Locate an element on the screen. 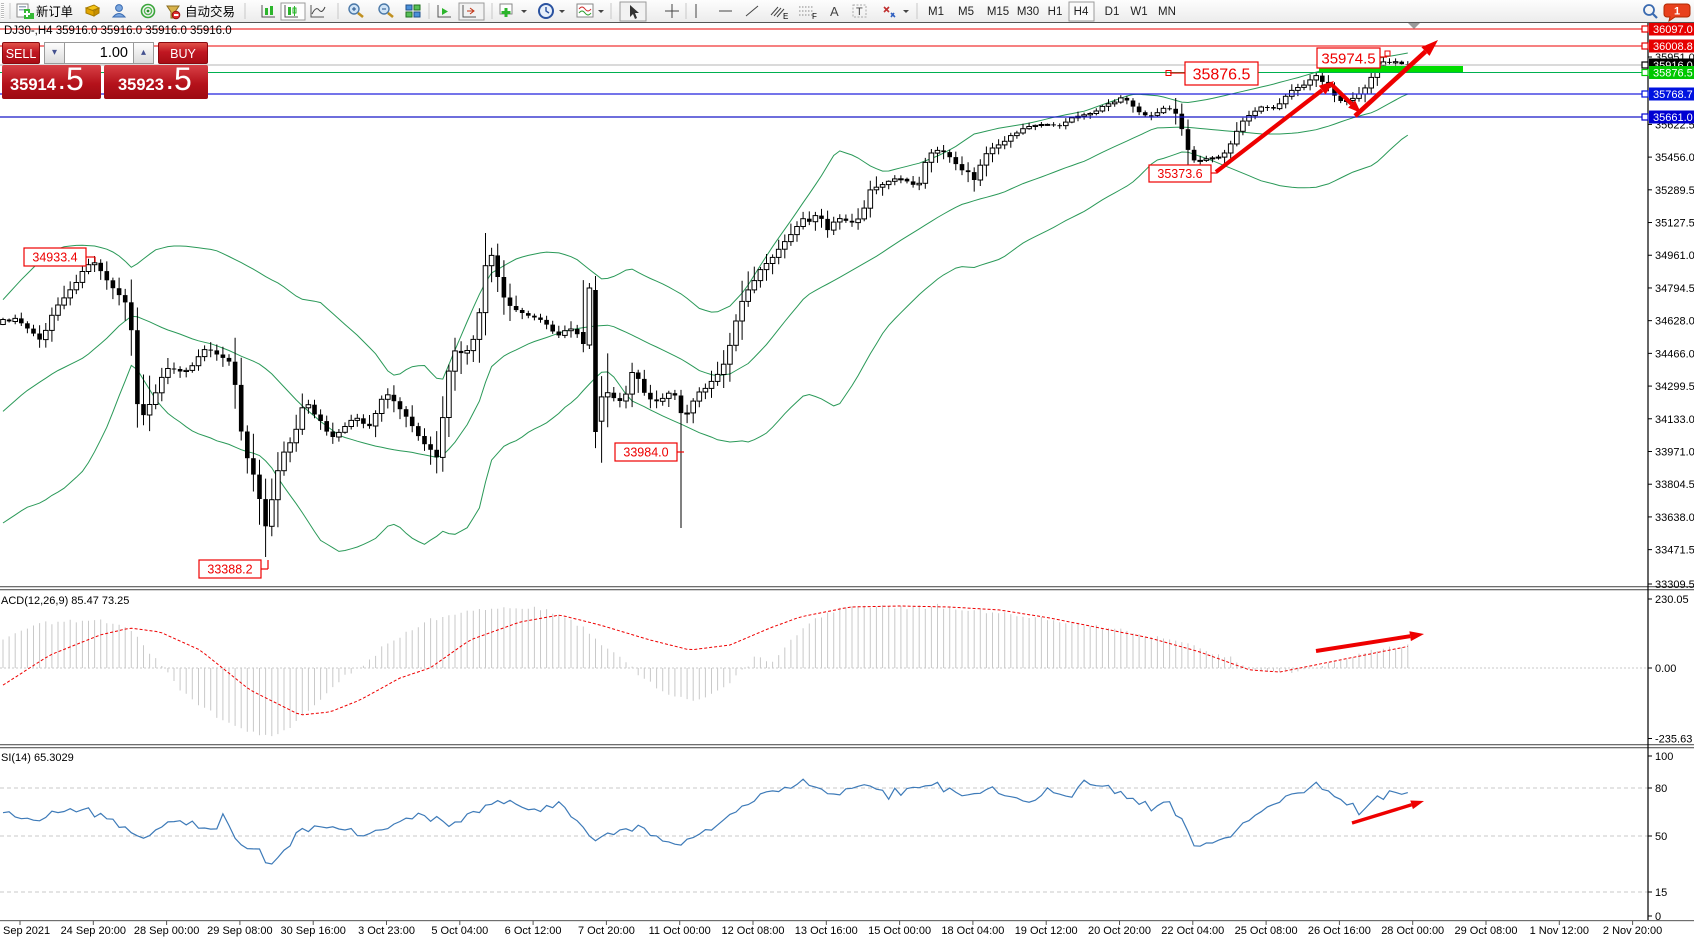  svg-text: D1 is located at coordinates (1112, 12).